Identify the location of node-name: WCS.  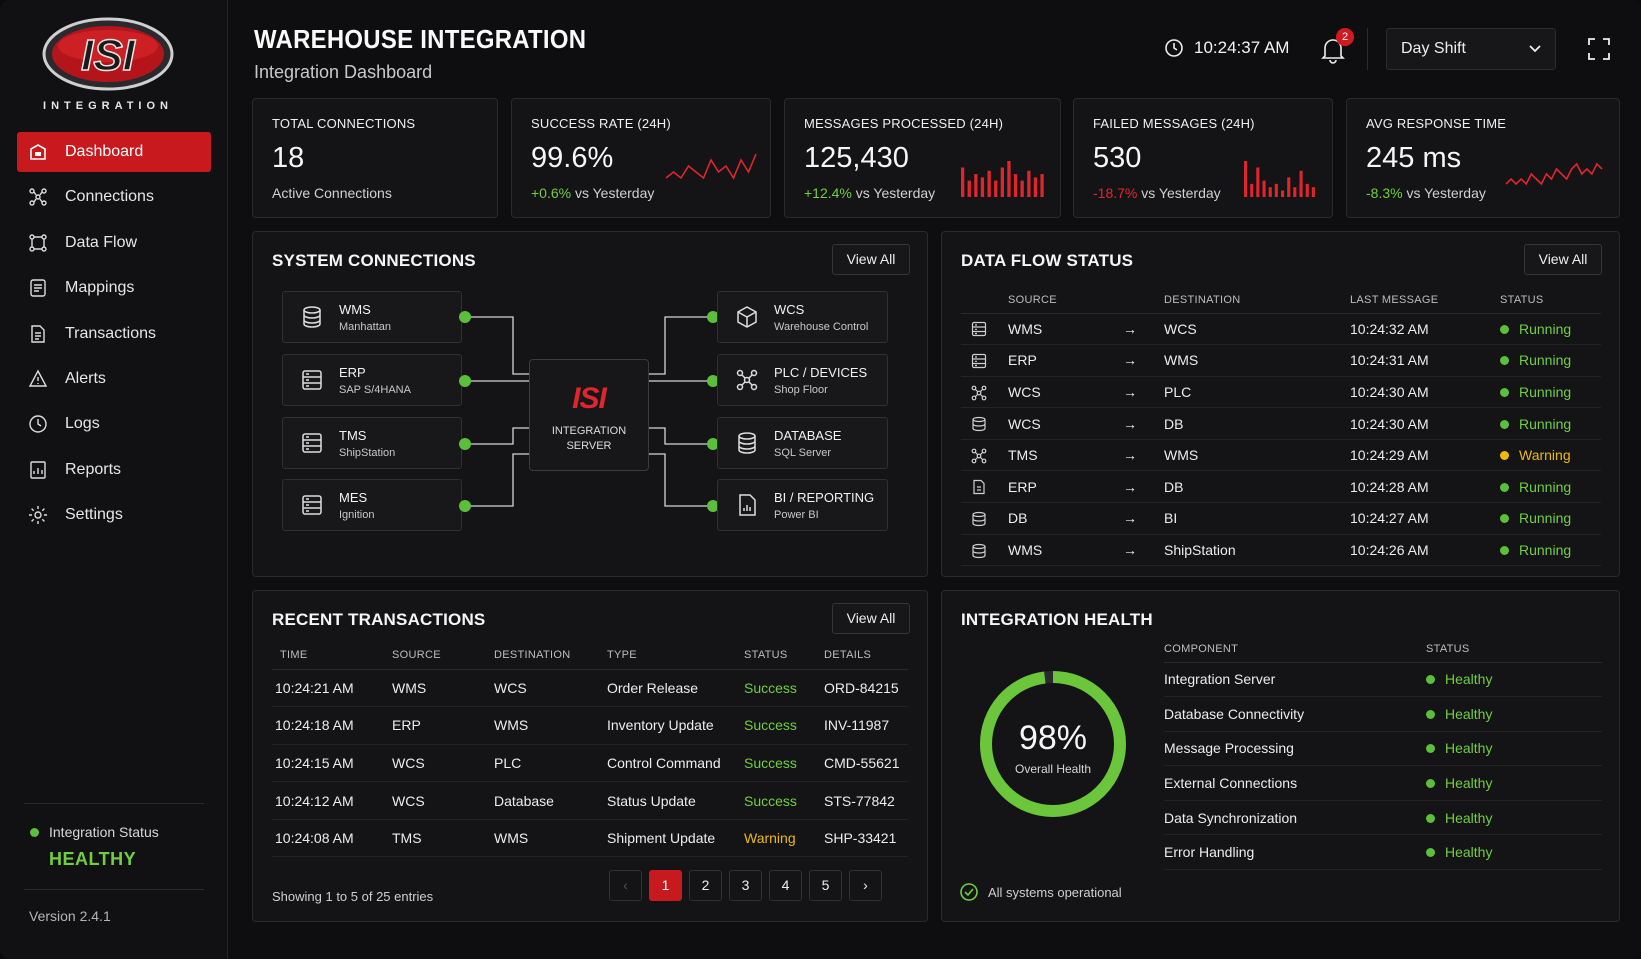
(789, 309).